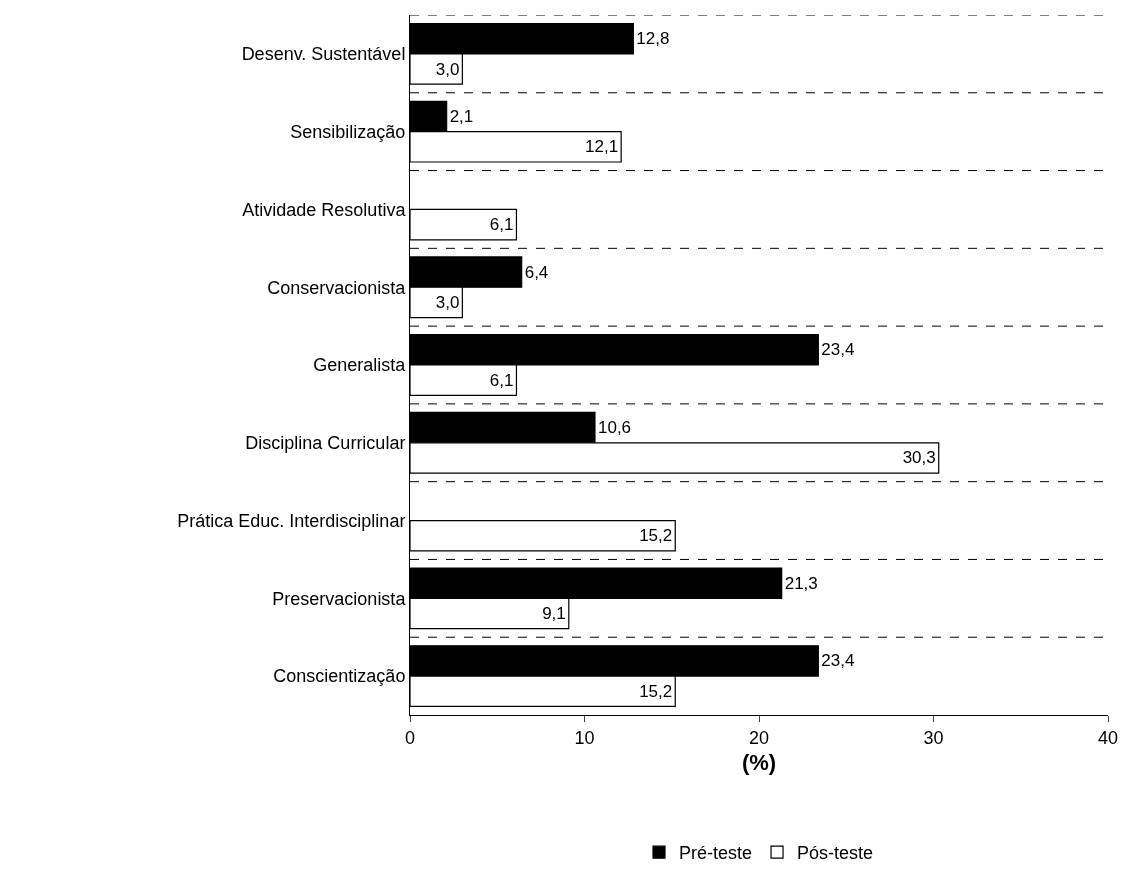 The width and height of the screenshot is (1130, 883). What do you see at coordinates (536, 272) in the screenshot?
I see `data-label: 6,4` at bounding box center [536, 272].